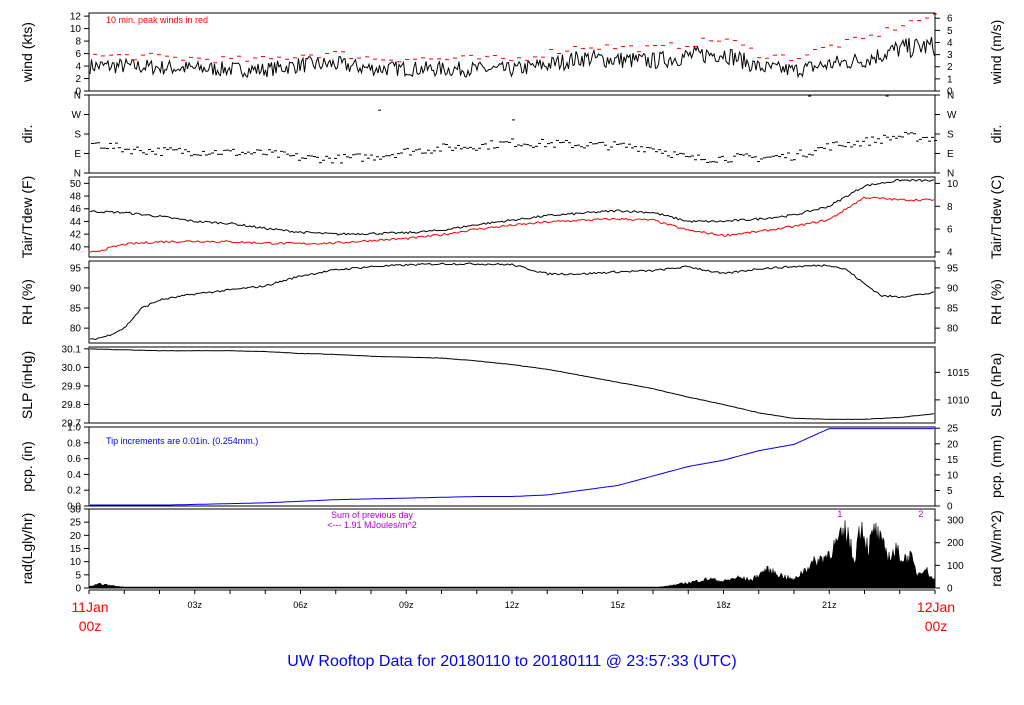 The height and width of the screenshot is (705, 1024). Describe the element at coordinates (950, 92) in the screenshot. I see `wind-right-tick-label: 0` at that location.